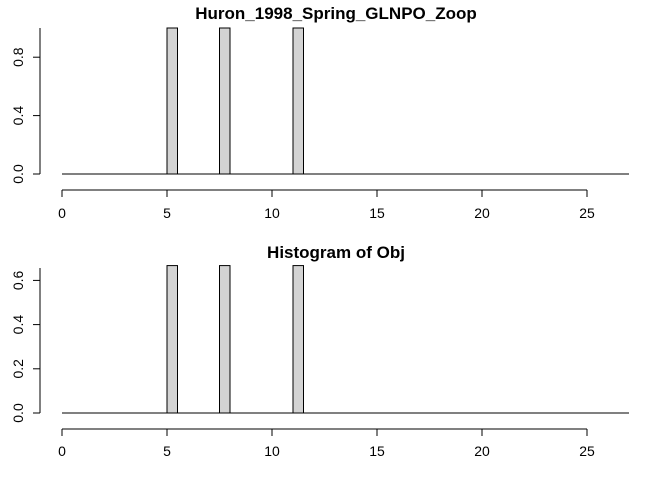 This screenshot has height=480, width=672. I want to click on y-tick-label: 0.8, so click(18, 57).